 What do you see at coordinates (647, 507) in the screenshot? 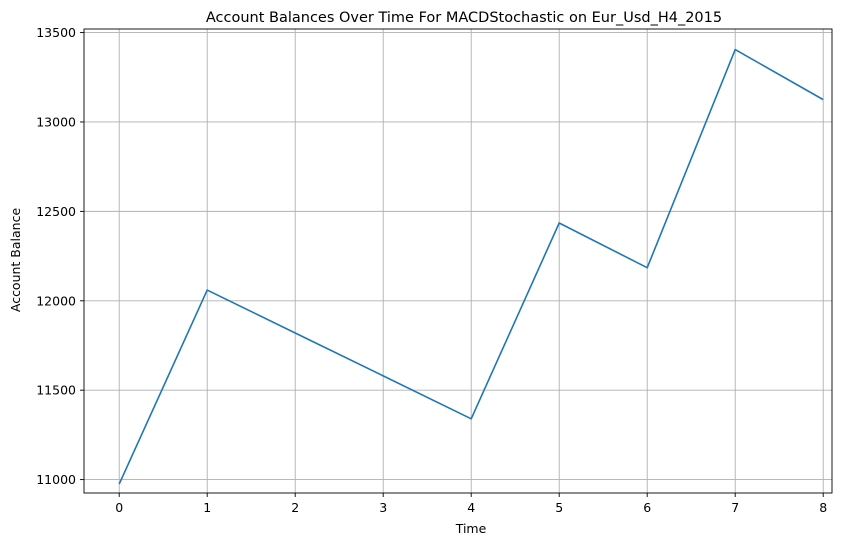
I see `x-tick-label: 6` at bounding box center [647, 507].